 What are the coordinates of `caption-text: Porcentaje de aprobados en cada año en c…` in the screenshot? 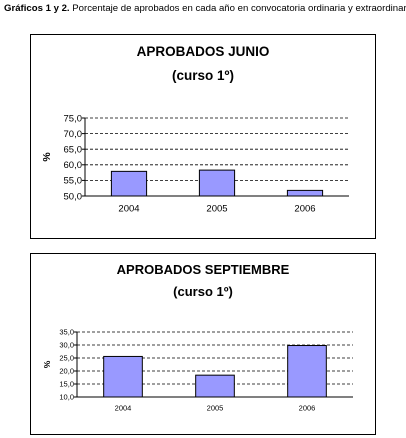 It's located at (237, 8).